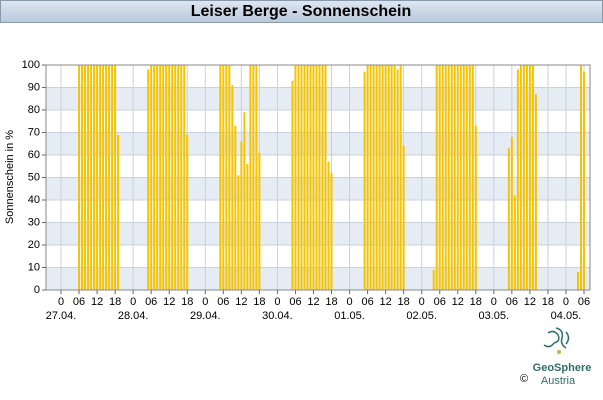 Image resolution: width=603 pixels, height=400 pixels. What do you see at coordinates (562, 368) in the screenshot?
I see `logo-name: GeoSphere` at bounding box center [562, 368].